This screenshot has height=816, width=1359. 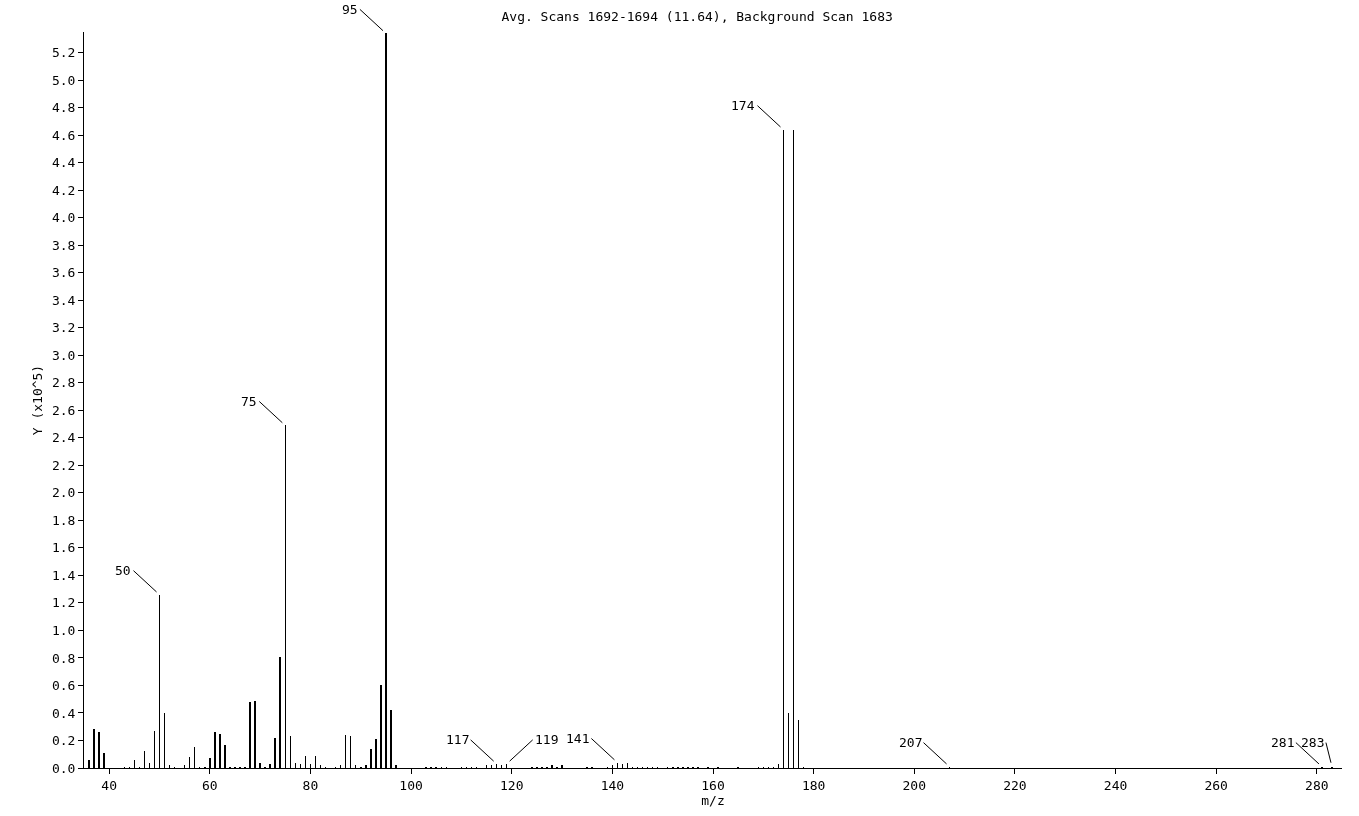 What do you see at coordinates (109, 785) in the screenshot?
I see `x-tick-label: 40` at bounding box center [109, 785].